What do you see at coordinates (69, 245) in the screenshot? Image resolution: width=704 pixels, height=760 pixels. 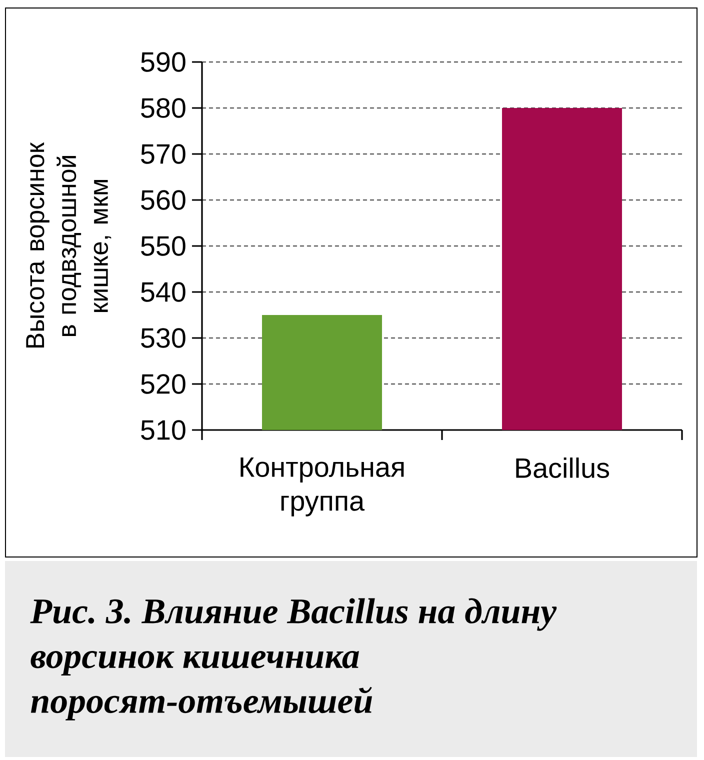 I see `y-axis-title: Высота ворсинок в подвздошной кишке, мкм` at bounding box center [69, 245].